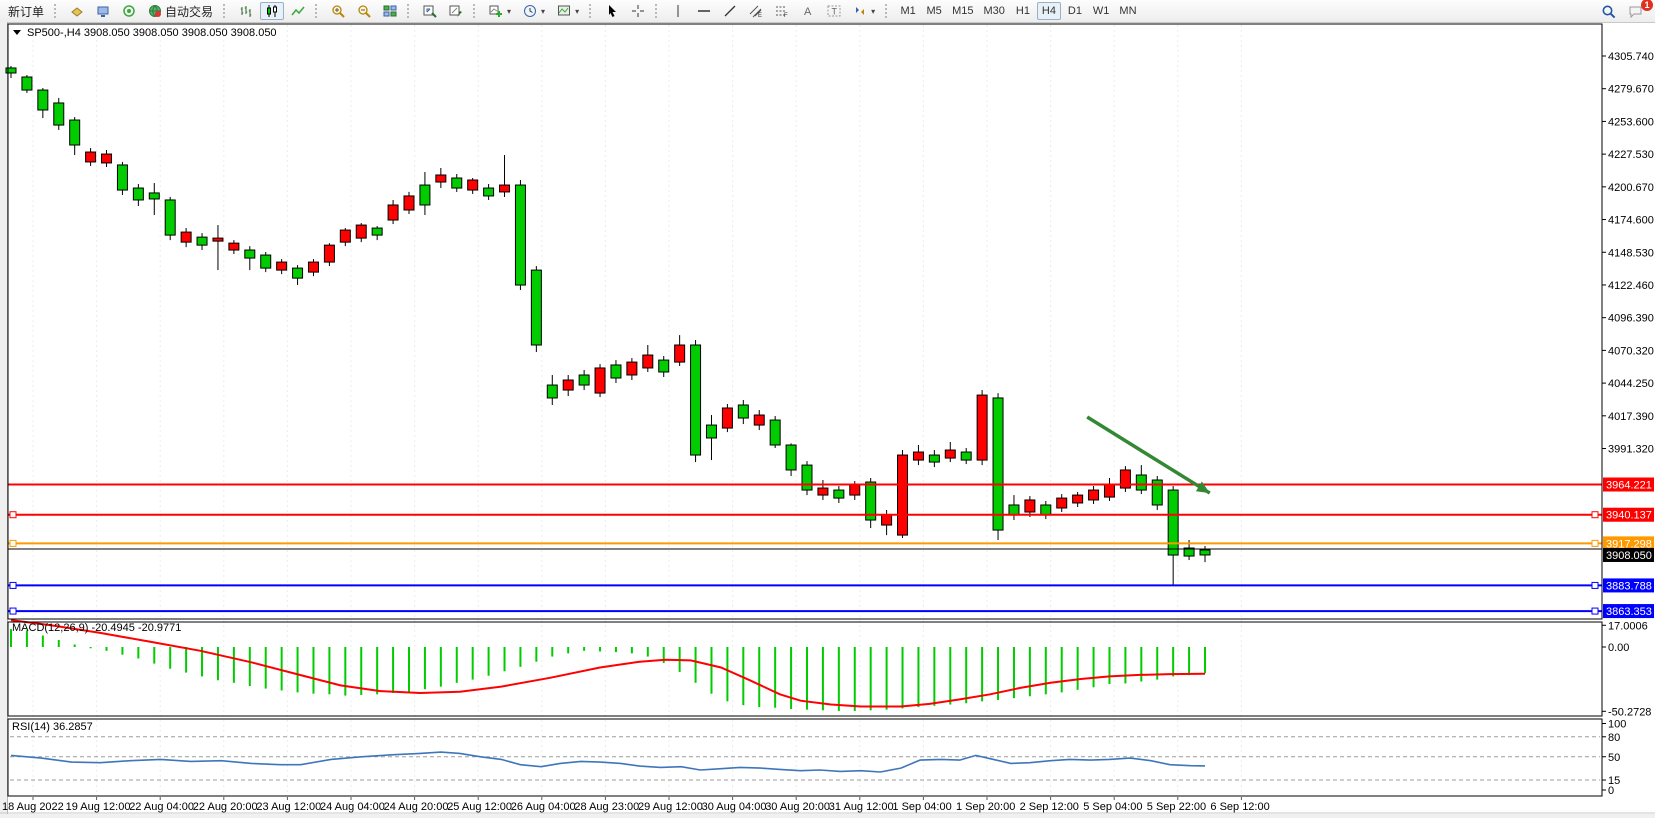 The height and width of the screenshot is (818, 1655). Describe the element at coordinates (808, 11) in the screenshot. I see `text-button: A` at that location.